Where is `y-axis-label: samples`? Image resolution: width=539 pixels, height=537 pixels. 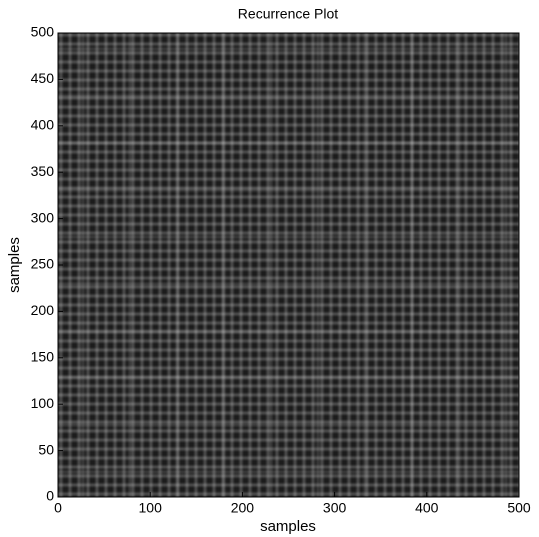
y-axis-label: samples is located at coordinates (14, 265).